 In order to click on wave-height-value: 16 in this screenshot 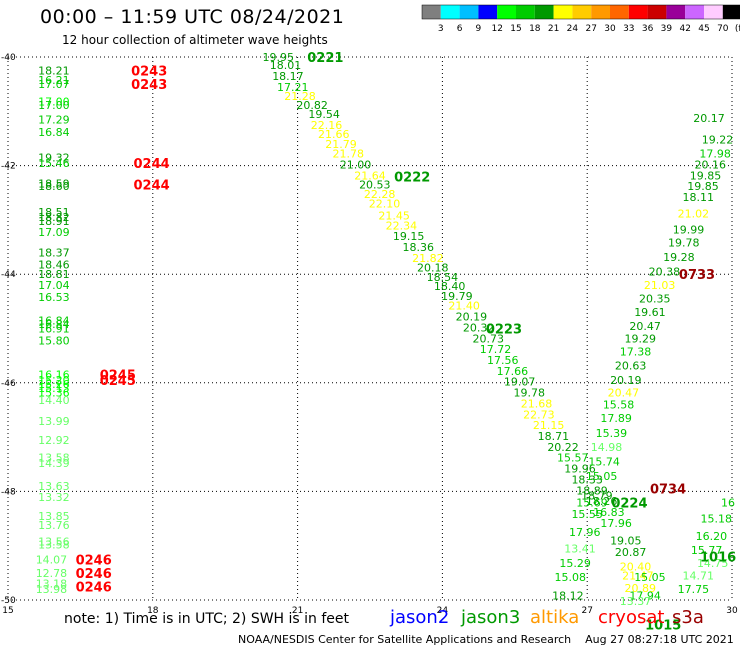, I will do `click(728, 502)`.